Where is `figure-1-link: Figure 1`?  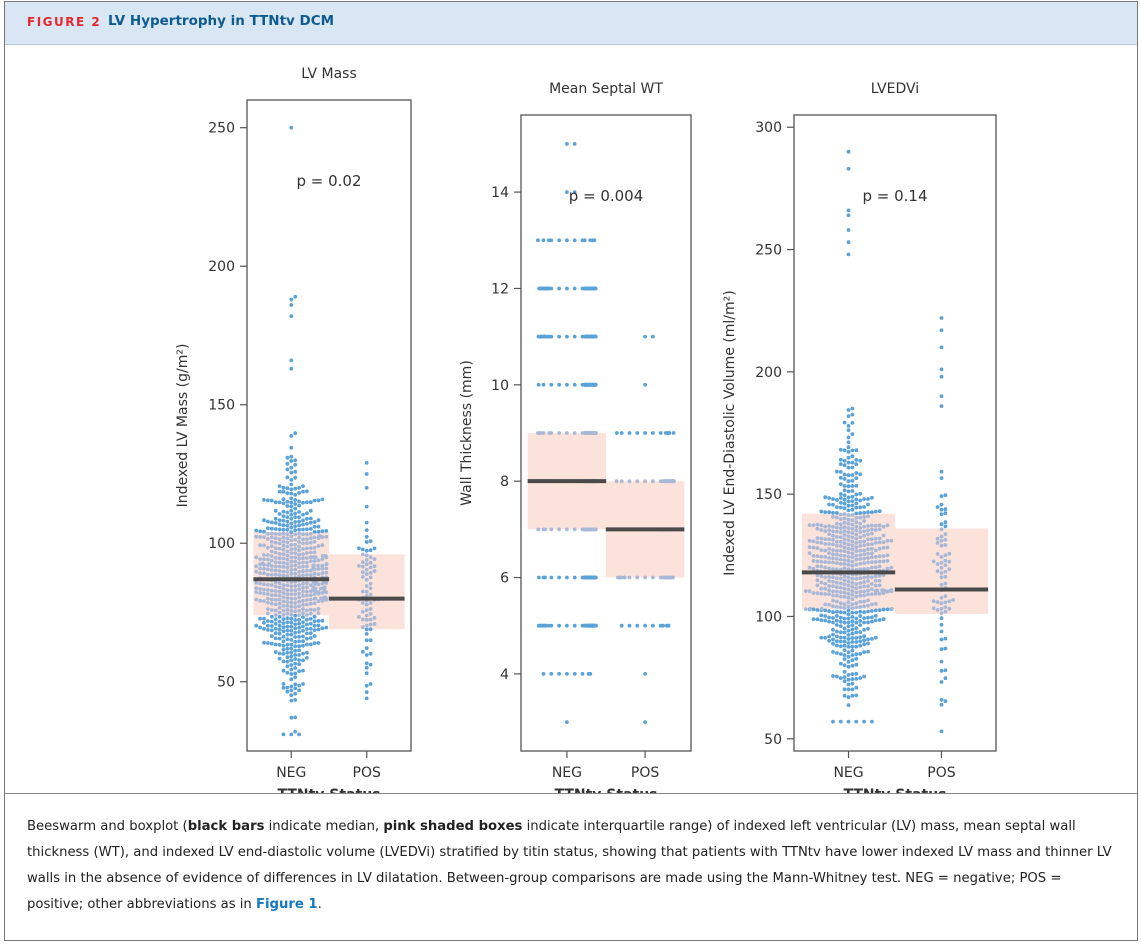
figure-1-link: Figure 1 is located at coordinates (287, 904).